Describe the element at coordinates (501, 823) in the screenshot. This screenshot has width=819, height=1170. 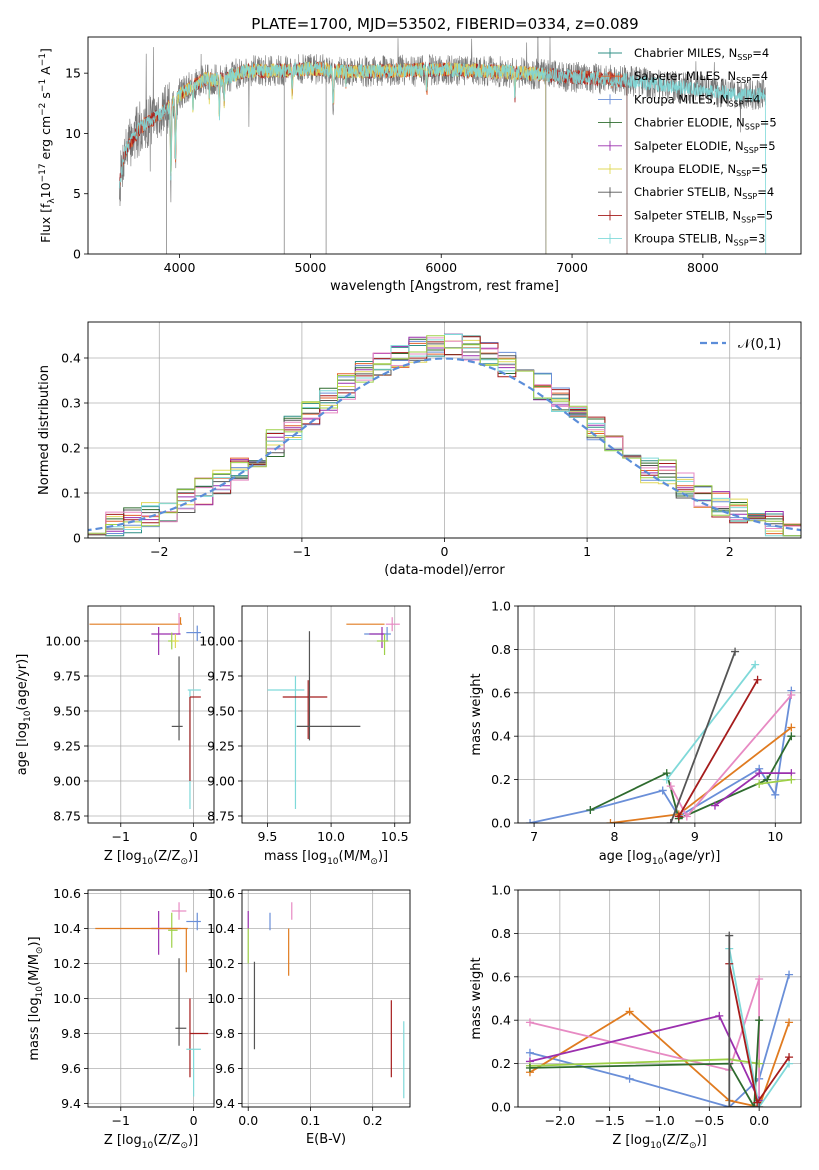
I see `y-tick-label: 0.0` at that location.